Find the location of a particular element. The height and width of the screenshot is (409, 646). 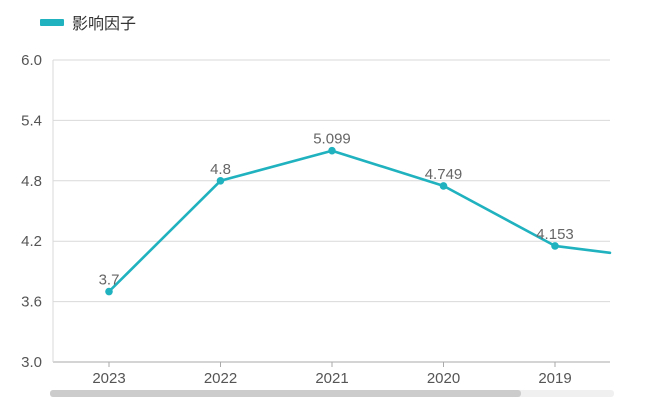

x-tick-label: 2022 is located at coordinates (220, 378).